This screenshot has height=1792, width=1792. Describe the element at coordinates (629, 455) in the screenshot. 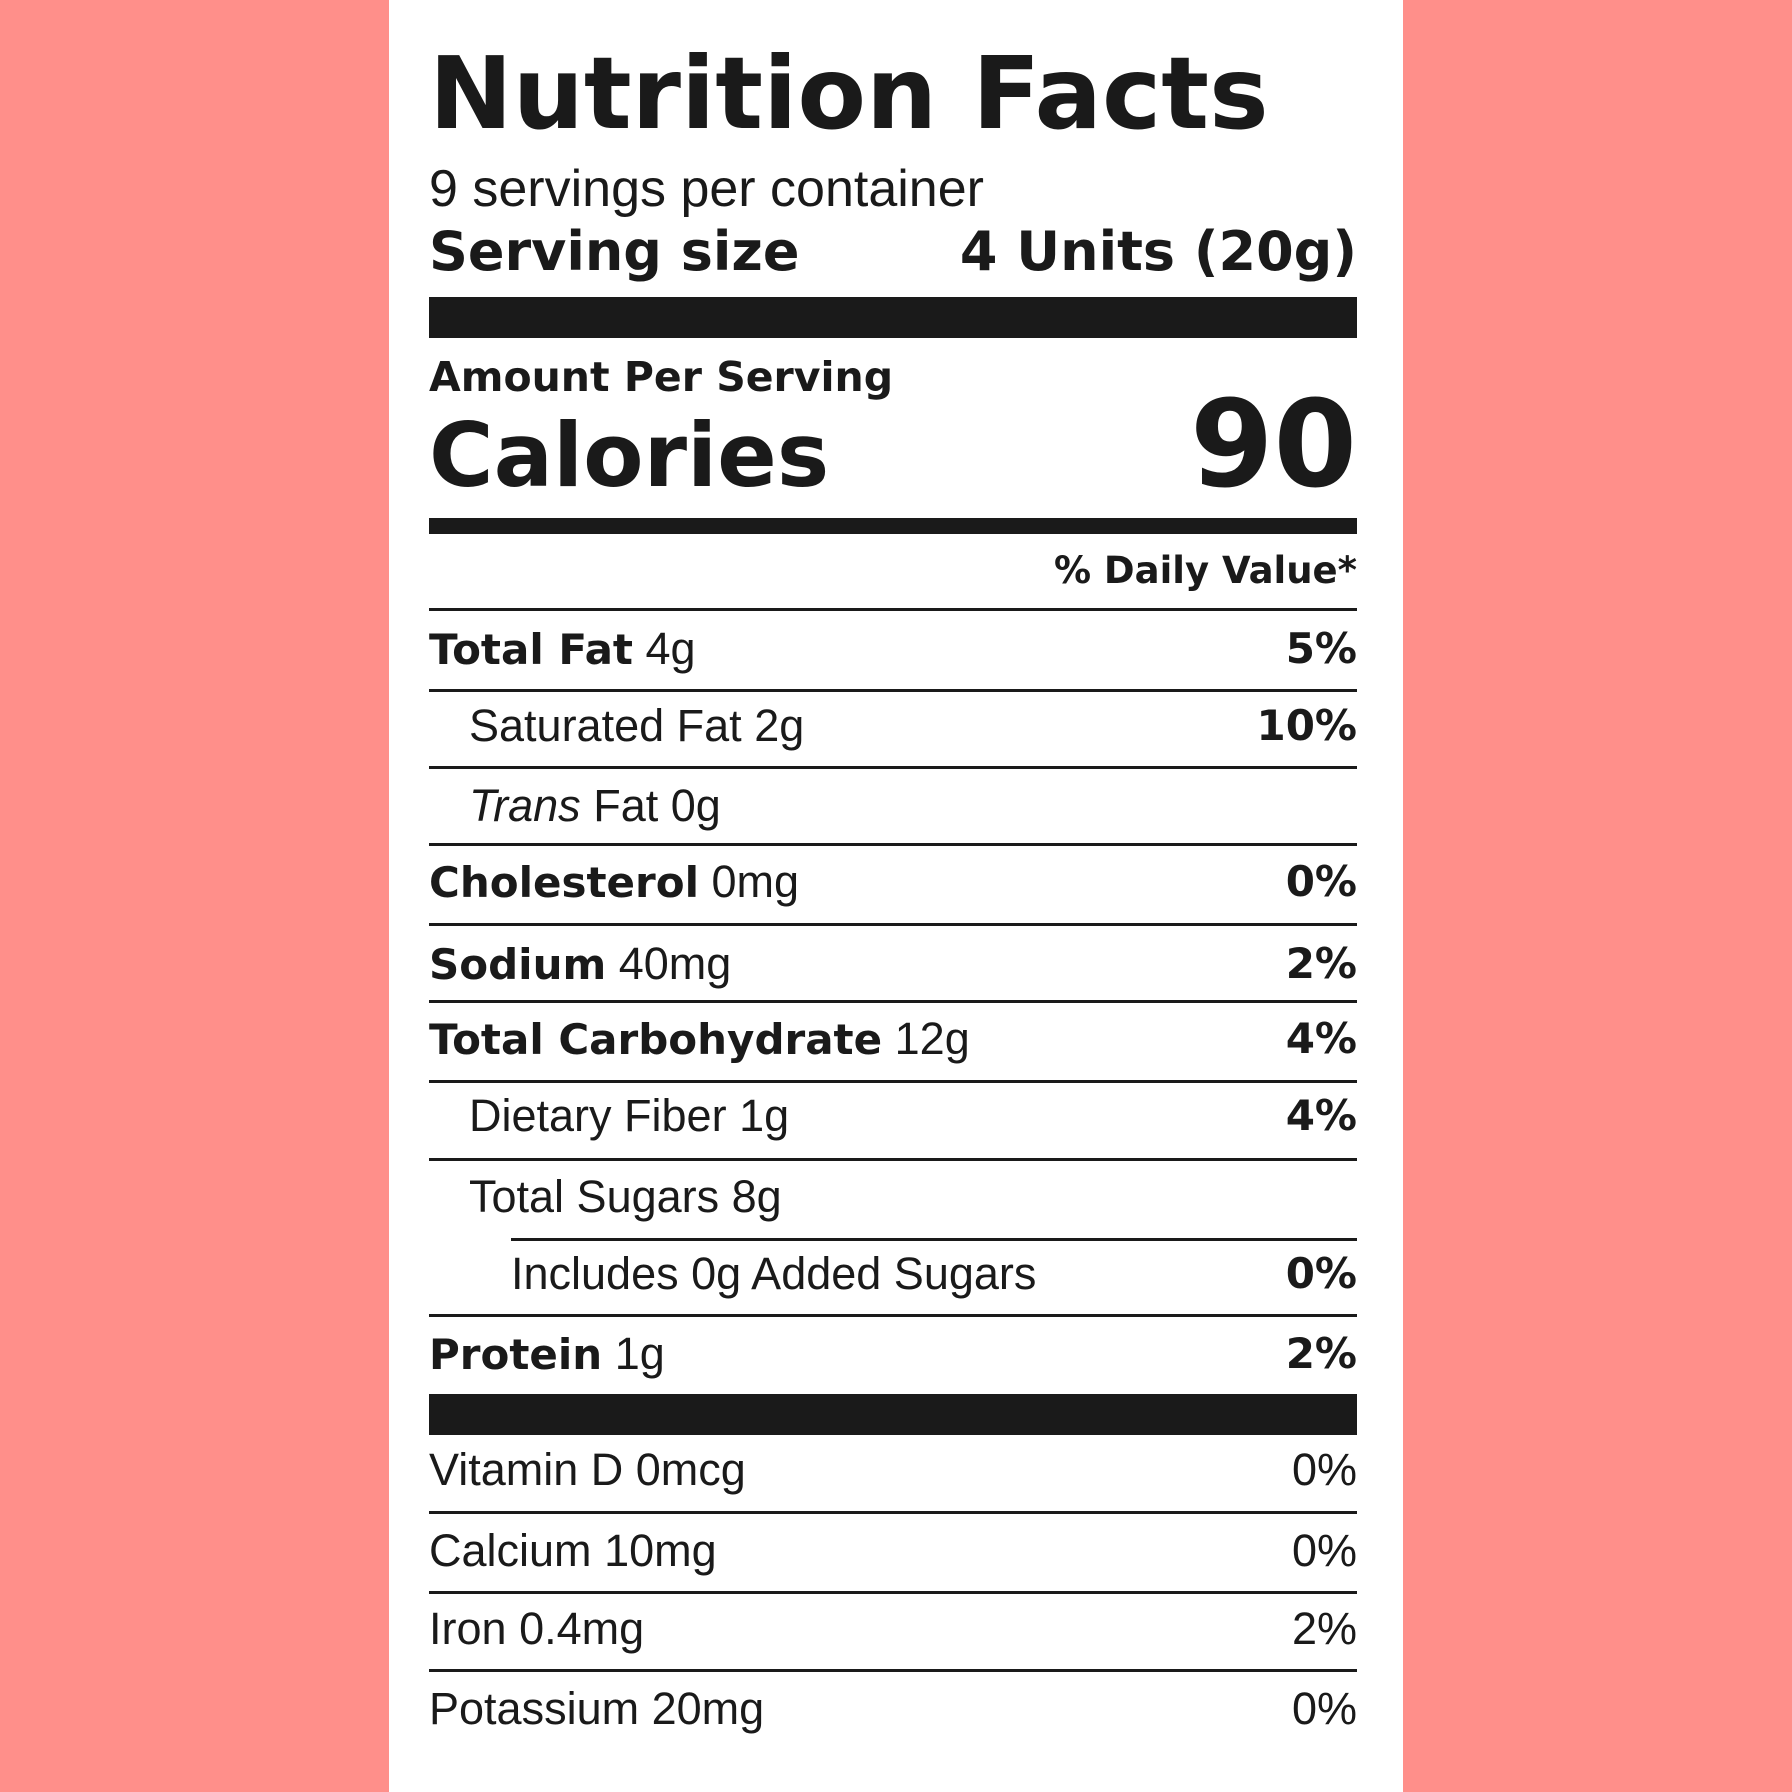

I see `calories-label: Calories` at that location.